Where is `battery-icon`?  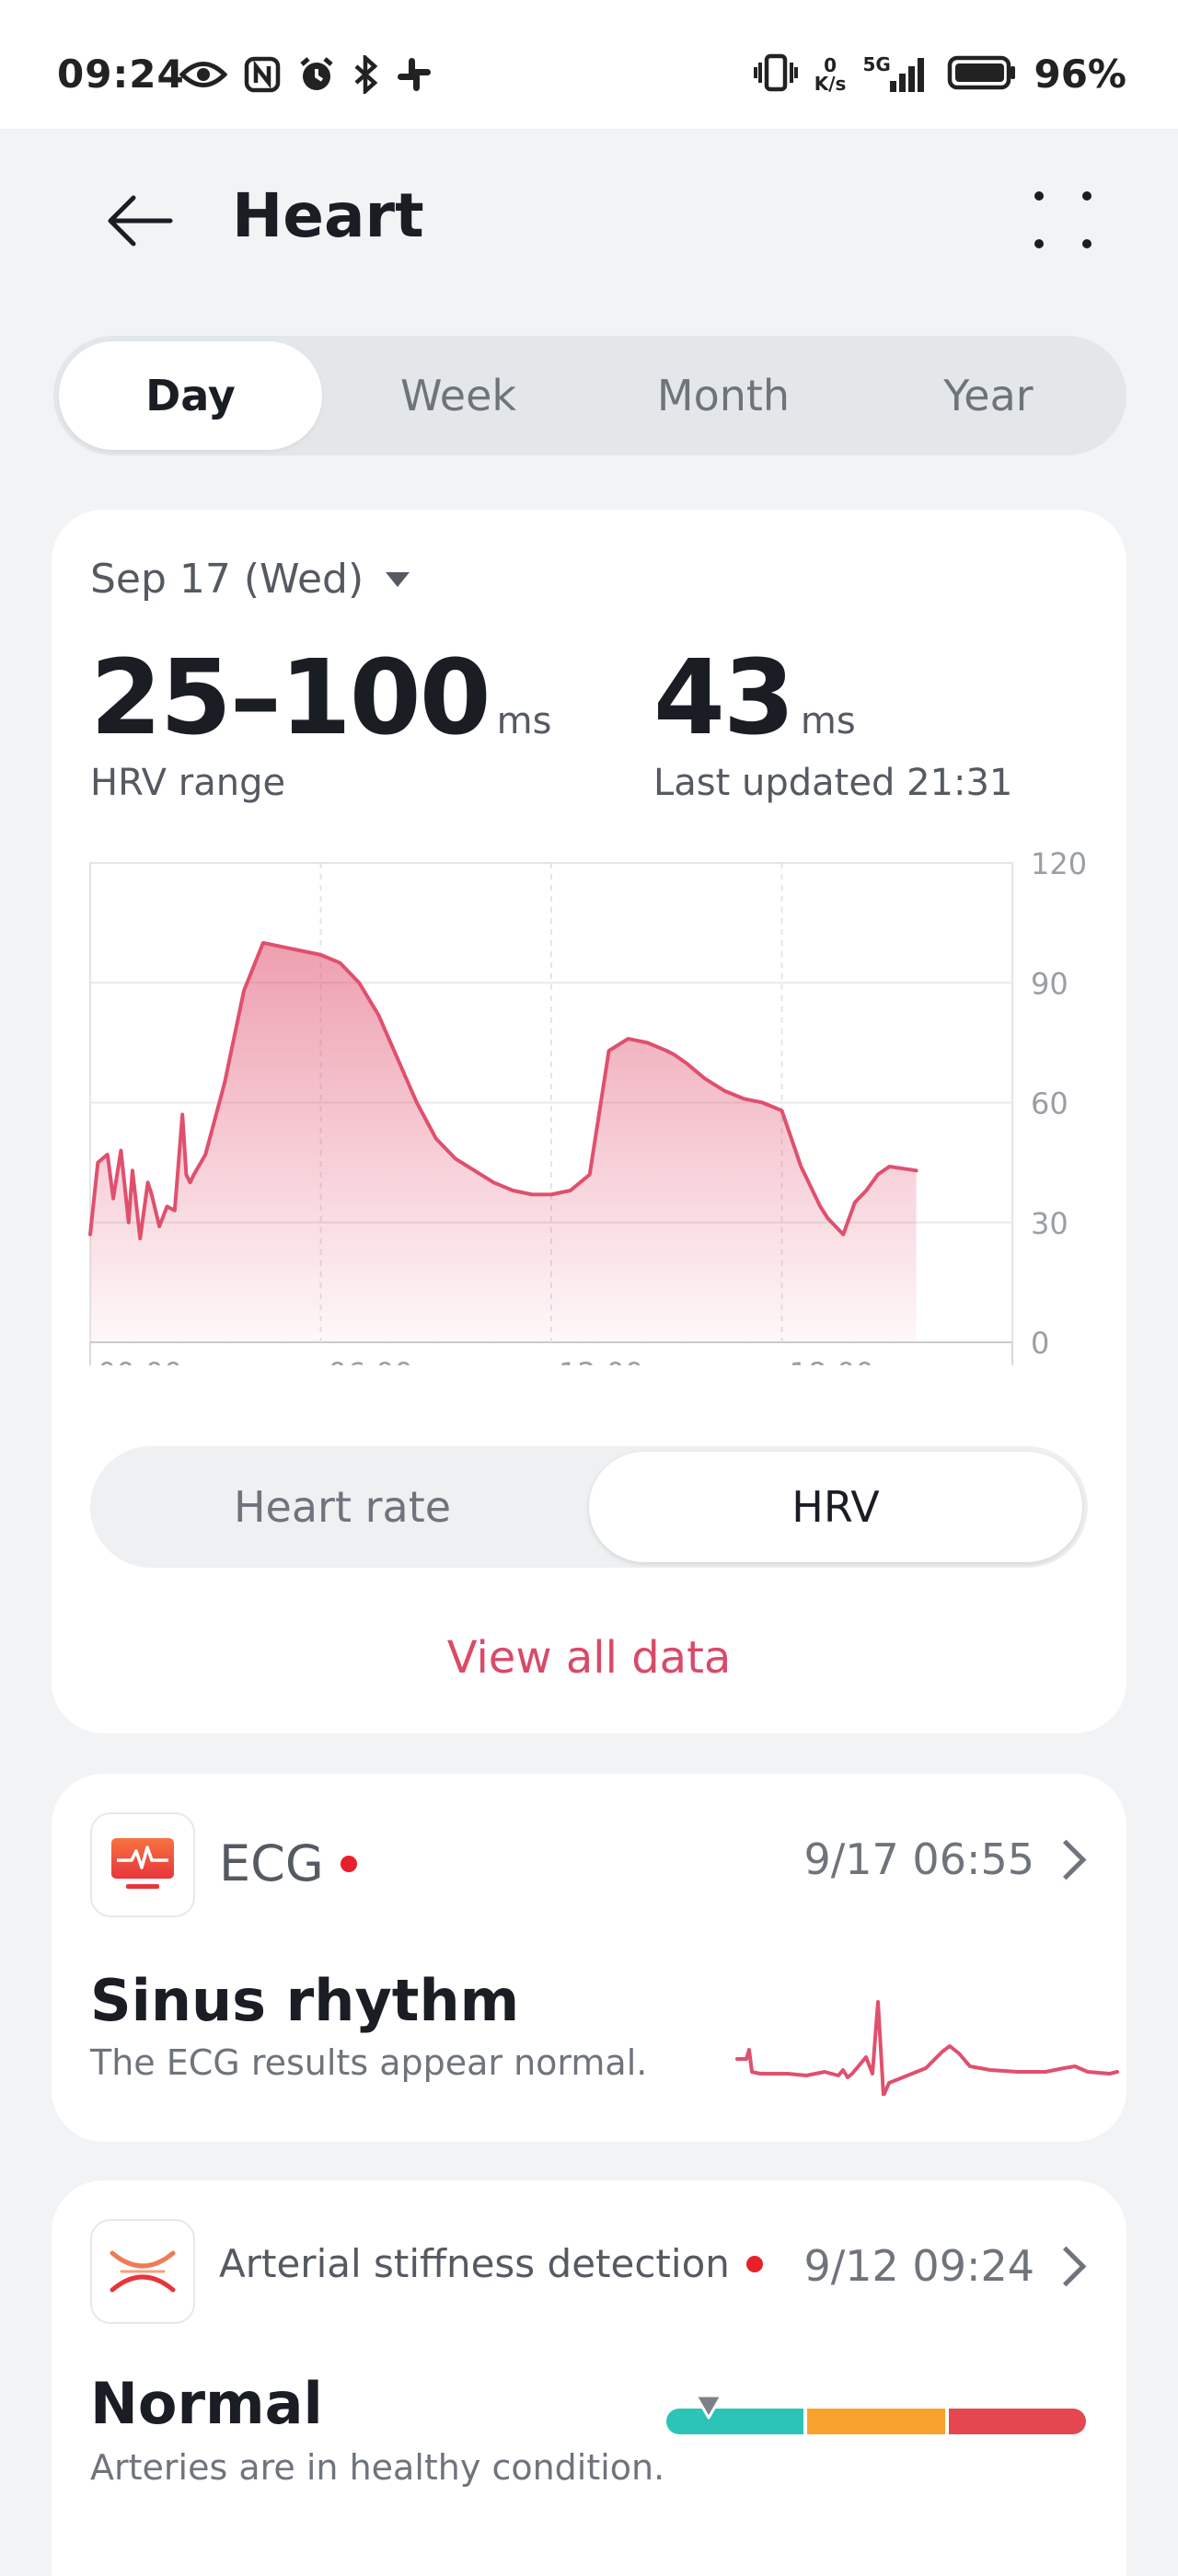
battery-icon is located at coordinates (982, 74).